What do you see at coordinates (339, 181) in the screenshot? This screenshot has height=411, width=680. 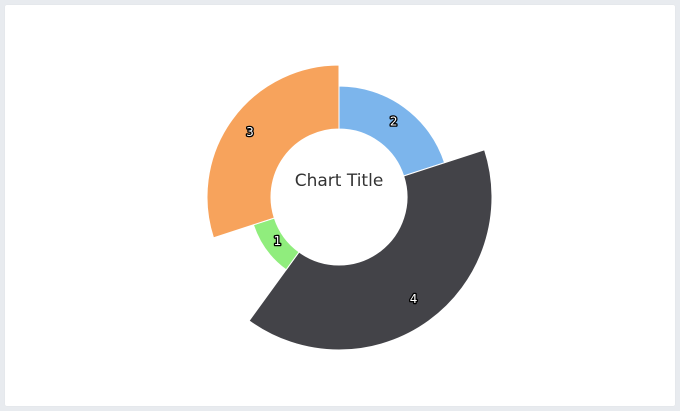 I see `chart-title: Chart Title` at bounding box center [339, 181].